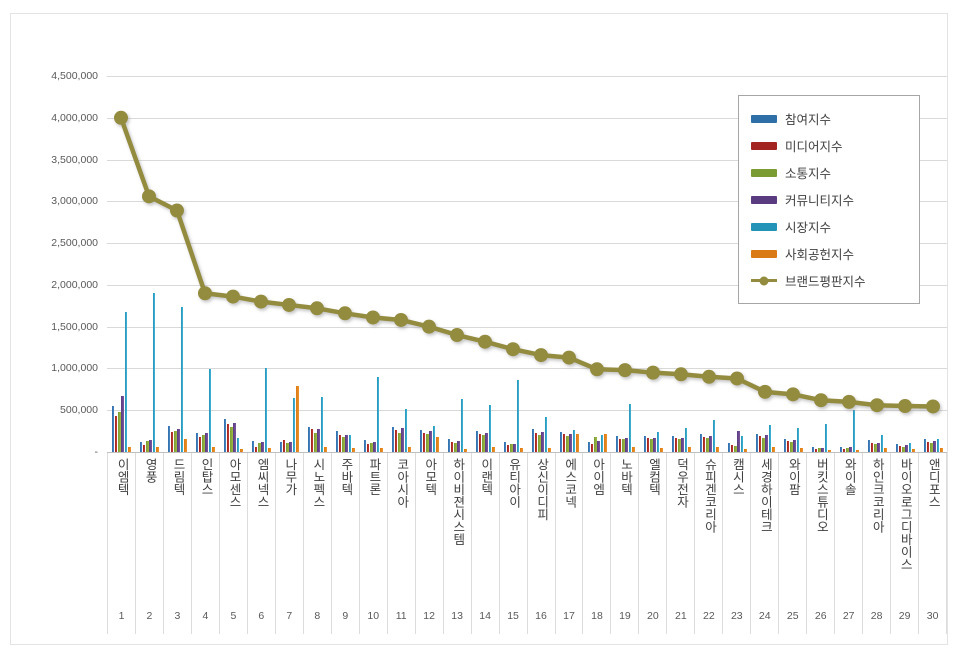  Describe the element at coordinates (764, 199) in the screenshot. I see `legend-color-swatch` at that location.